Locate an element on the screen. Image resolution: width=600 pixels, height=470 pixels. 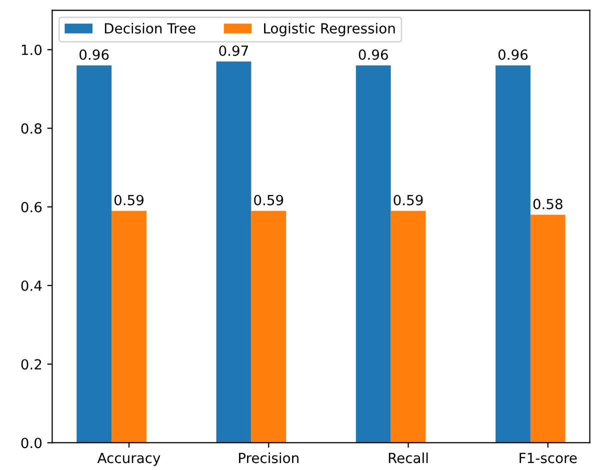
y-tick-label: 0.4 is located at coordinates (31, 285).